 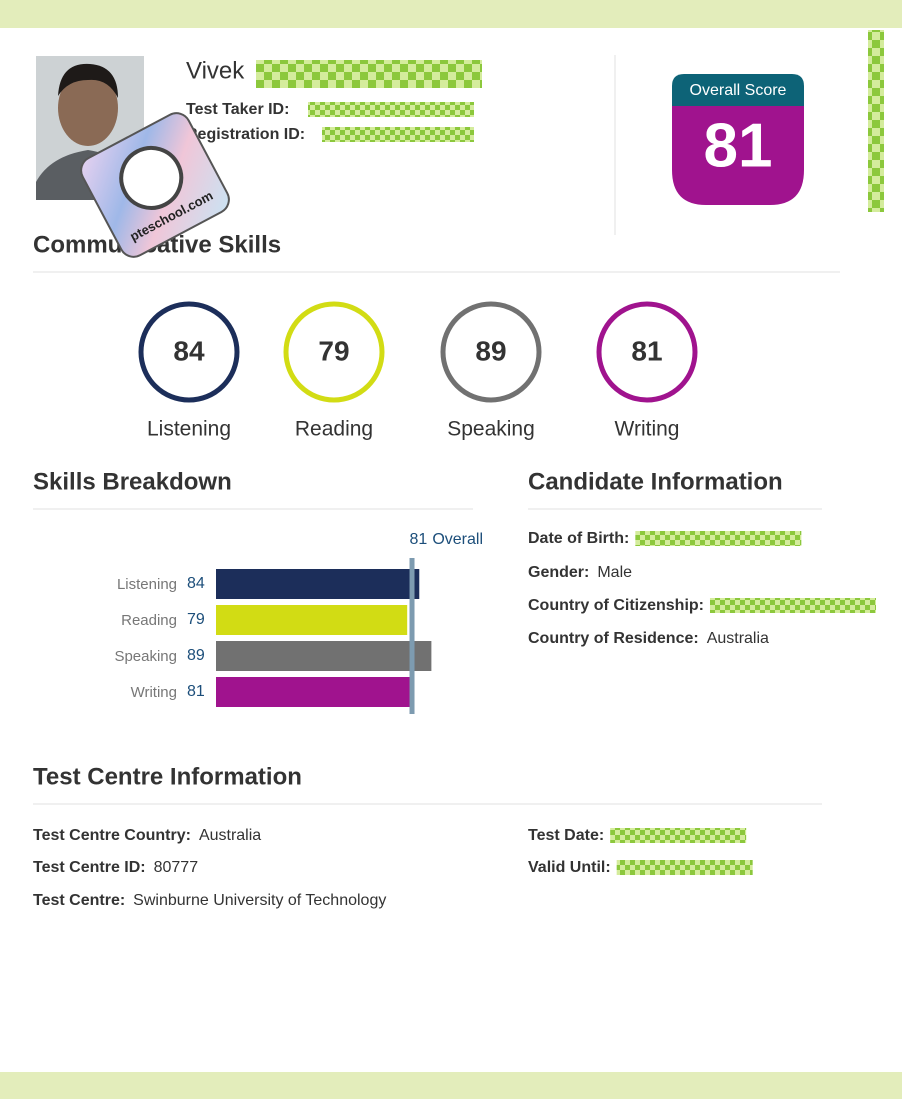 What do you see at coordinates (558, 572) in the screenshot?
I see `field-label: Gender:` at bounding box center [558, 572].